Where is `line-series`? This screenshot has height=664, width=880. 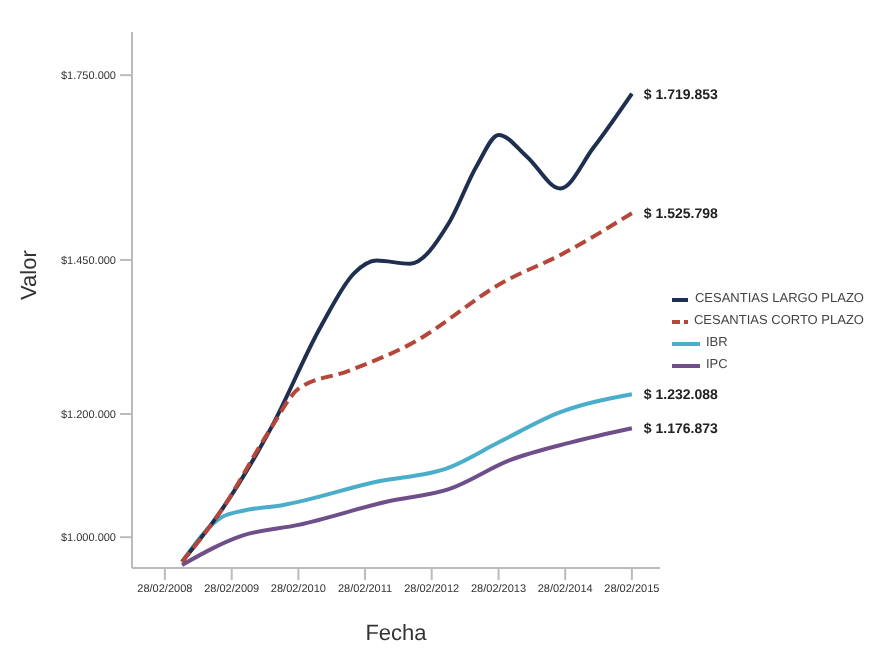
line-series is located at coordinates (407, 496).